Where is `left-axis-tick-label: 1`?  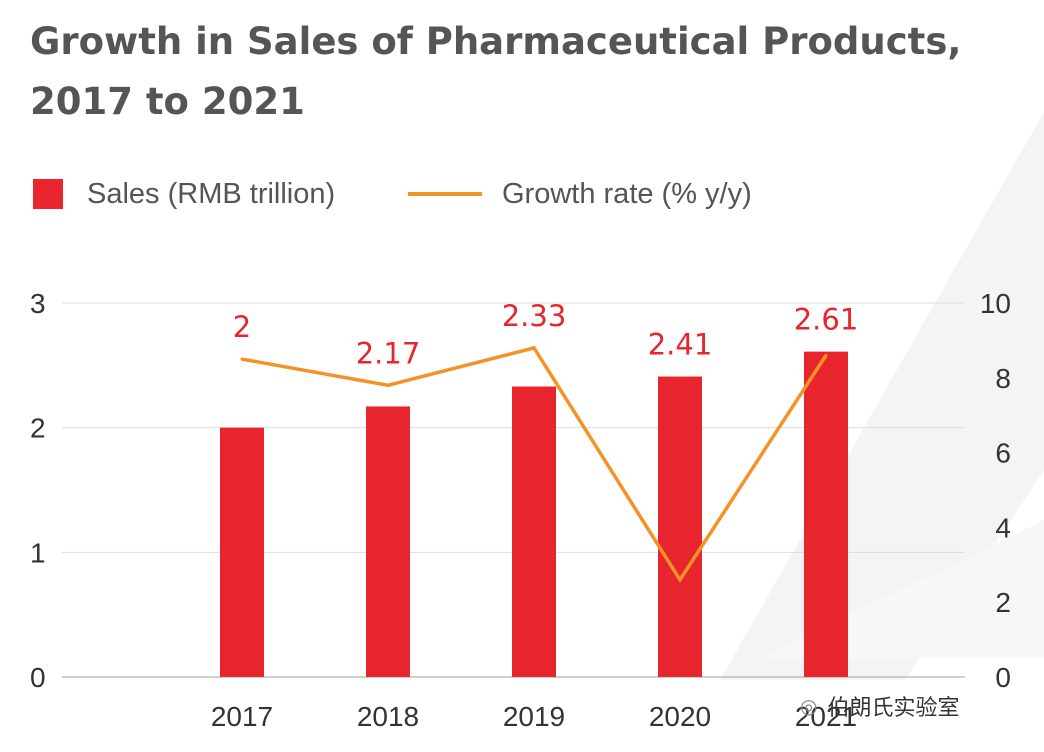
left-axis-tick-label: 1 is located at coordinates (38, 552).